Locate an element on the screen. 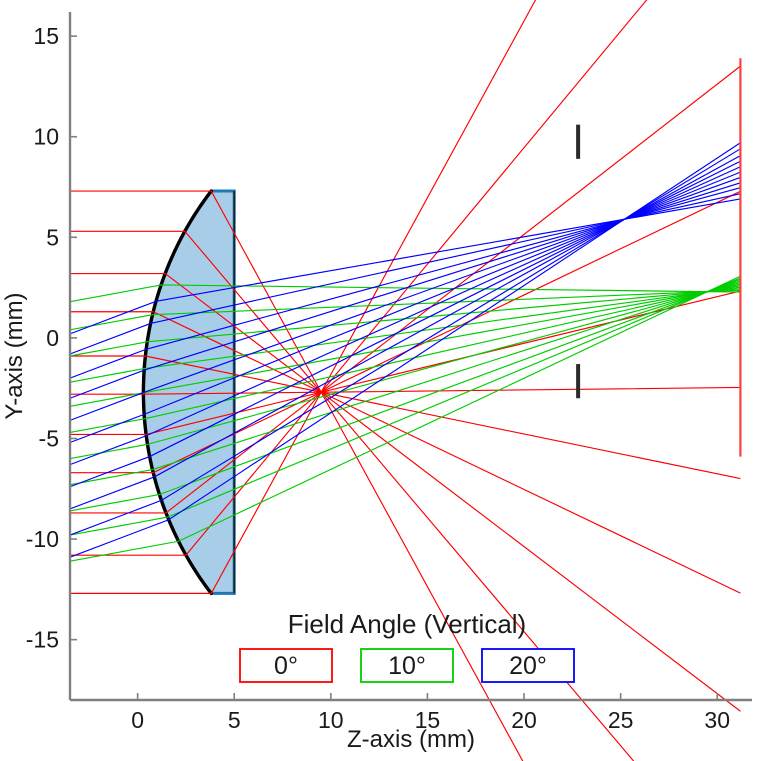 This screenshot has width=760, height=761. legend-entry-10deg: 10° is located at coordinates (407, 665).